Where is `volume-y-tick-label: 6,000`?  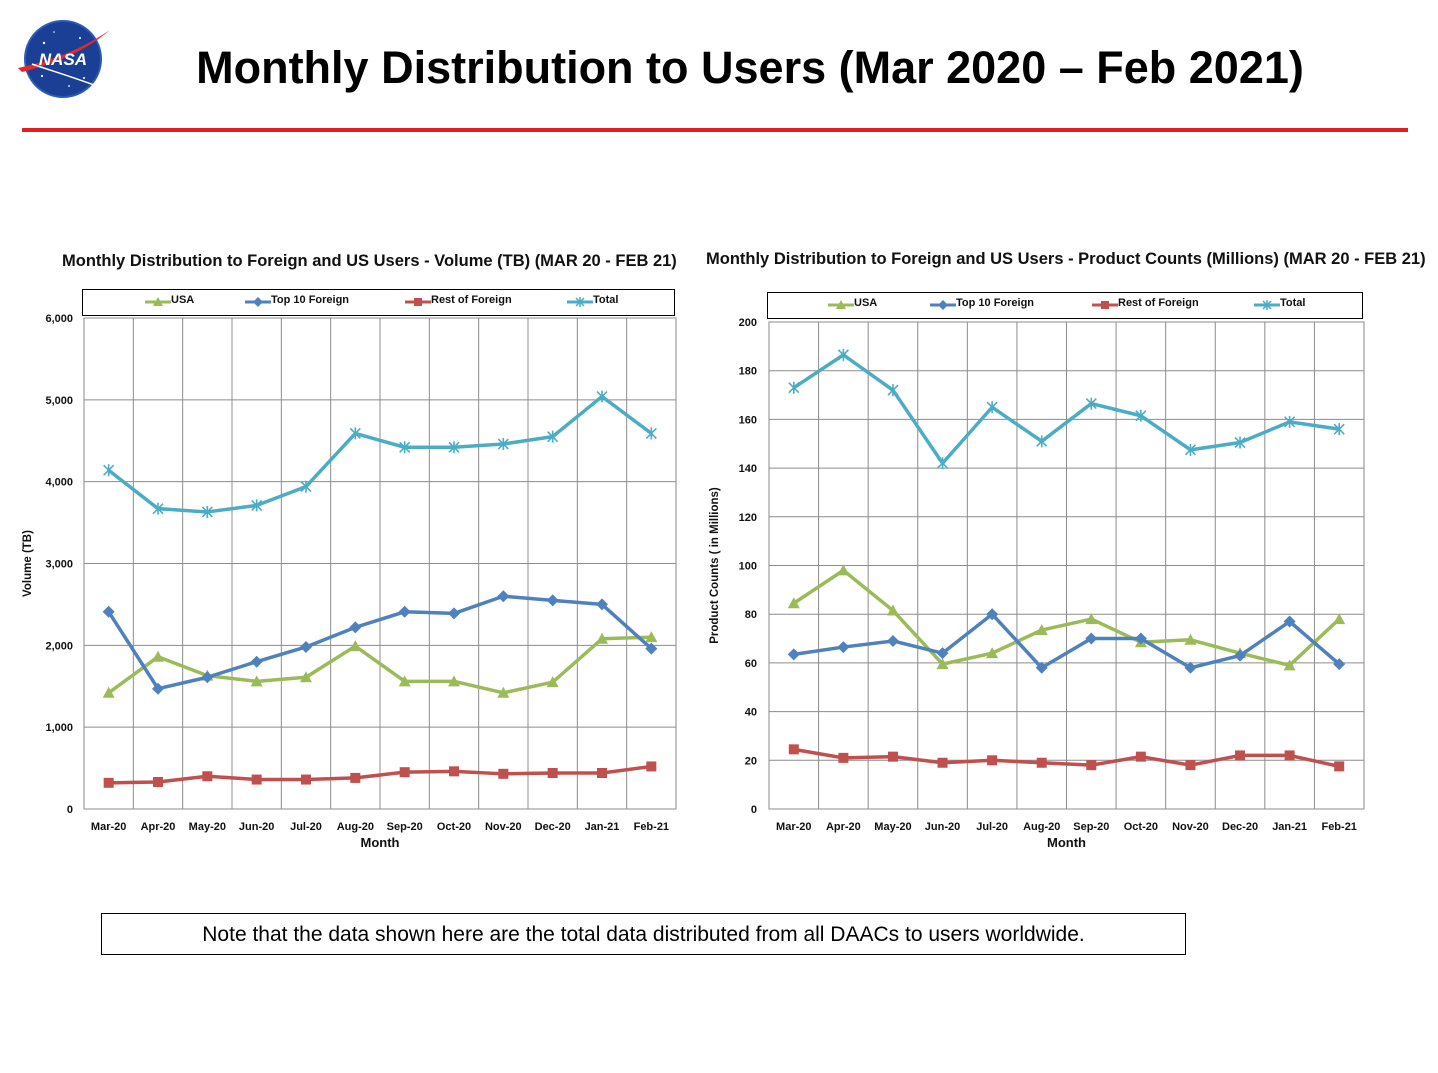 volume-y-tick-label: 6,000 is located at coordinates (59, 319).